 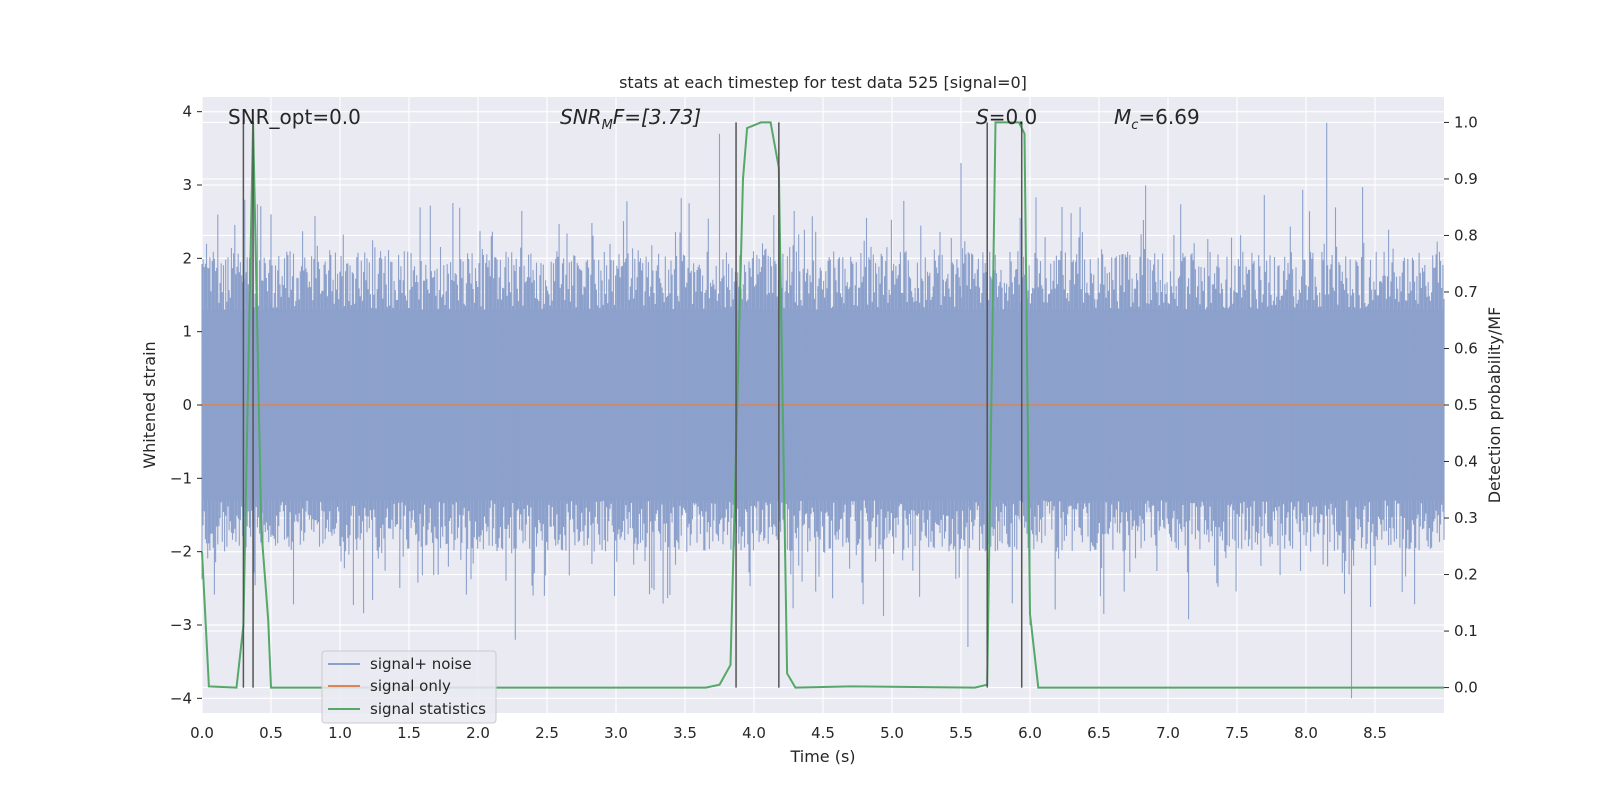 What do you see at coordinates (1237, 733) in the screenshot?
I see `x-tick-label: 7.5` at bounding box center [1237, 733].